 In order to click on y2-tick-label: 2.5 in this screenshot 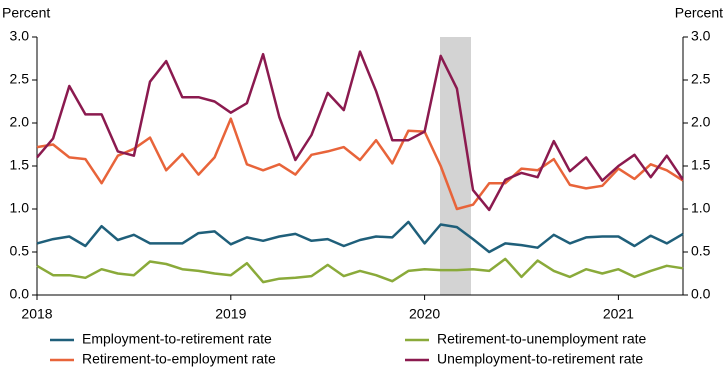, I will do `click(701, 79)`.